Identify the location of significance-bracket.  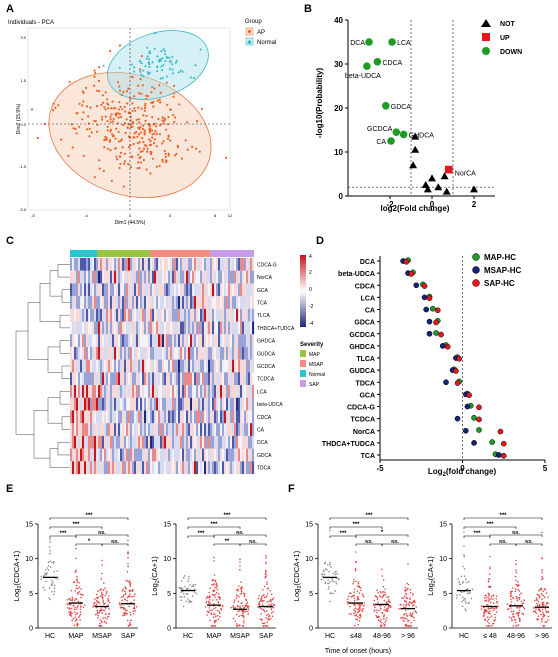
(369, 544).